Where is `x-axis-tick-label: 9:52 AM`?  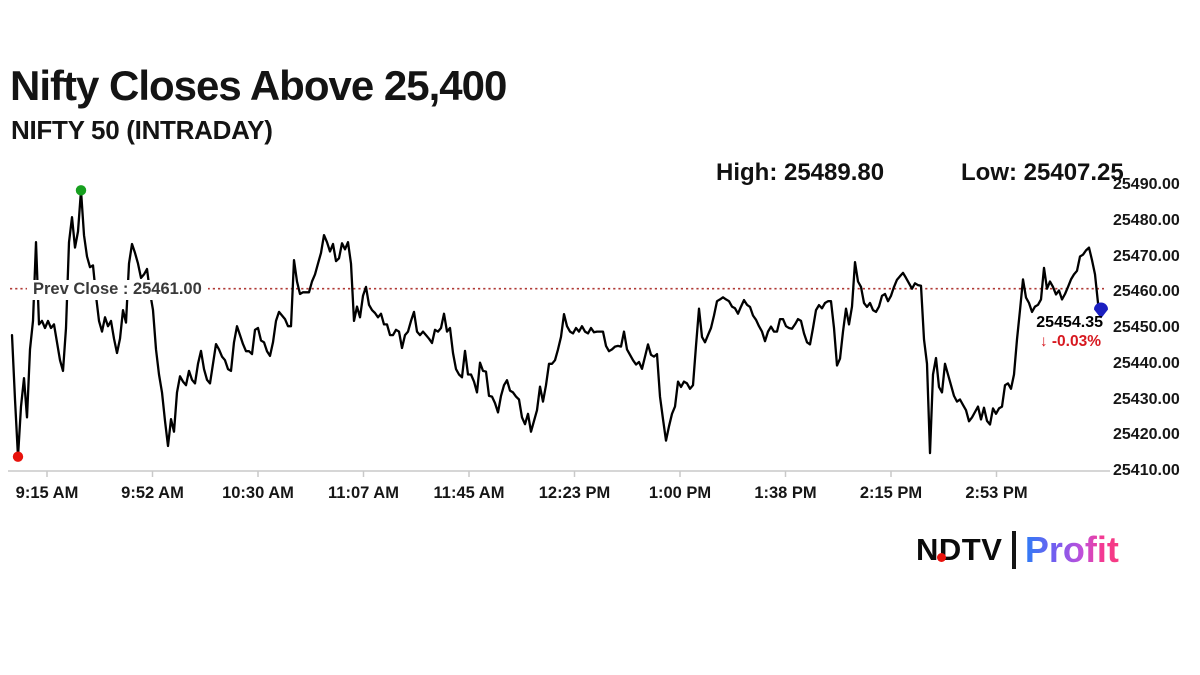 x-axis-tick-label: 9:52 AM is located at coordinates (152, 493).